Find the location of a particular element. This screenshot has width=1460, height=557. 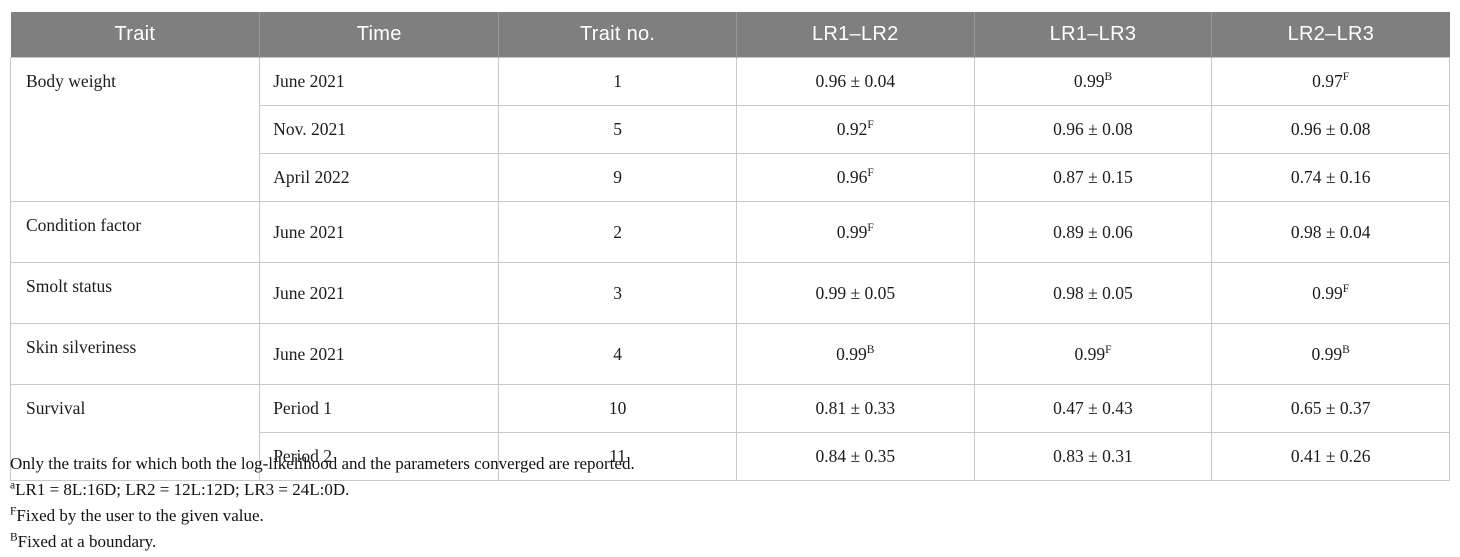

estimate-value: 0.96 ± 0.04 is located at coordinates (855, 81).